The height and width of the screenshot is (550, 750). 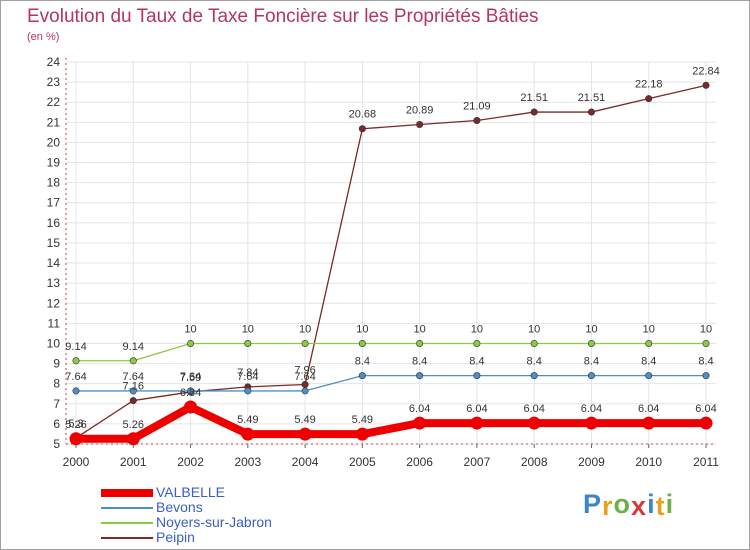 I want to click on x-tick-label: 2010, so click(x=648, y=462).